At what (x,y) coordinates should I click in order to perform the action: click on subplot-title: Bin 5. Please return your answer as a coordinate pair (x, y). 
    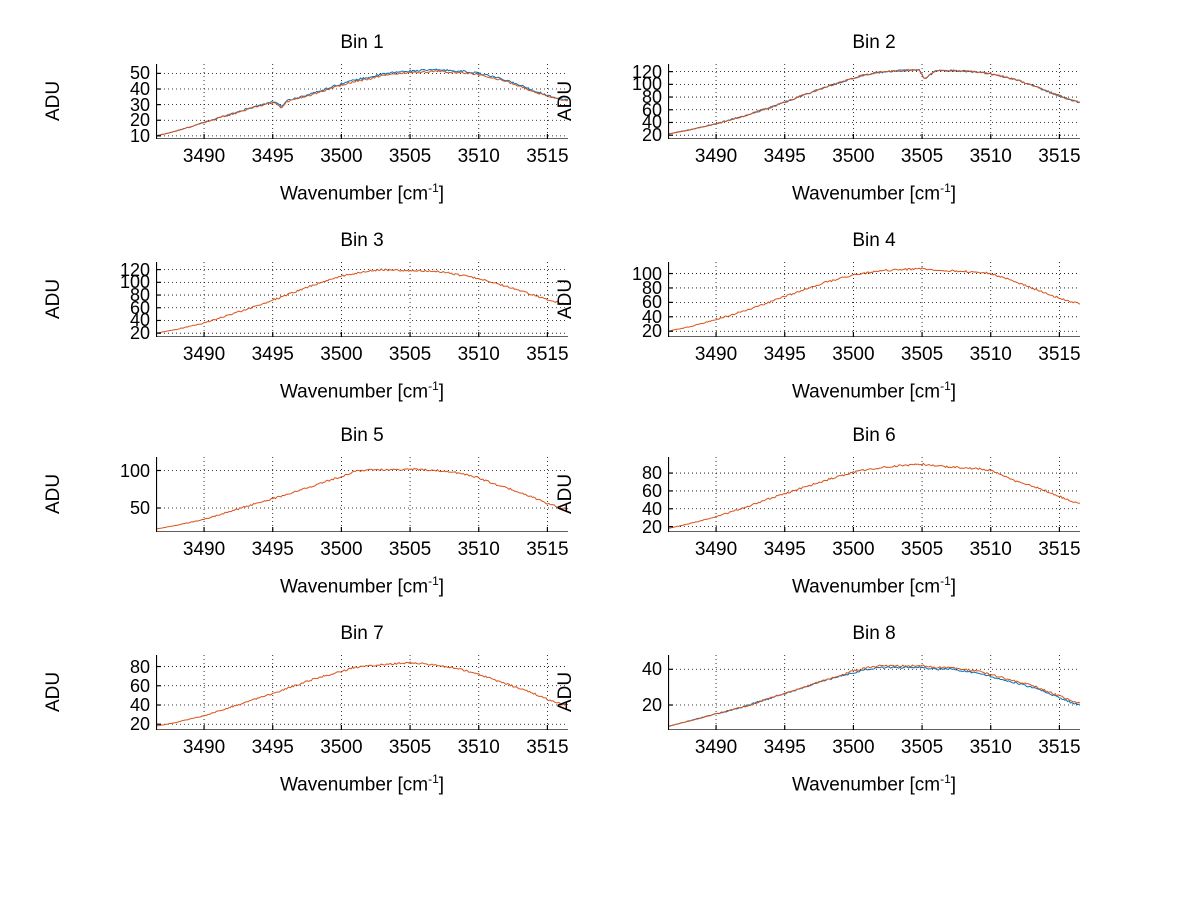
    Looking at the image, I should click on (362, 435).